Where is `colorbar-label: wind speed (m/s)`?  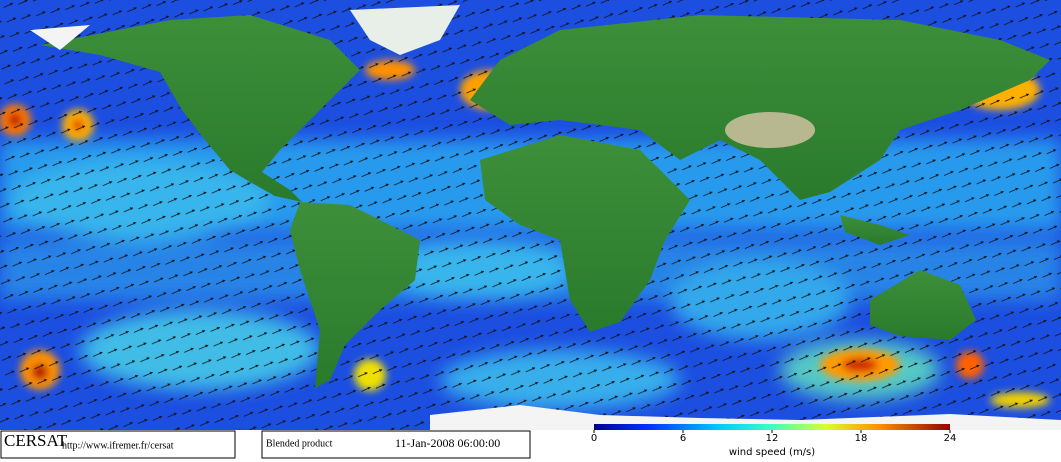
colorbar-label: wind speed (m/s) is located at coordinates (772, 452).